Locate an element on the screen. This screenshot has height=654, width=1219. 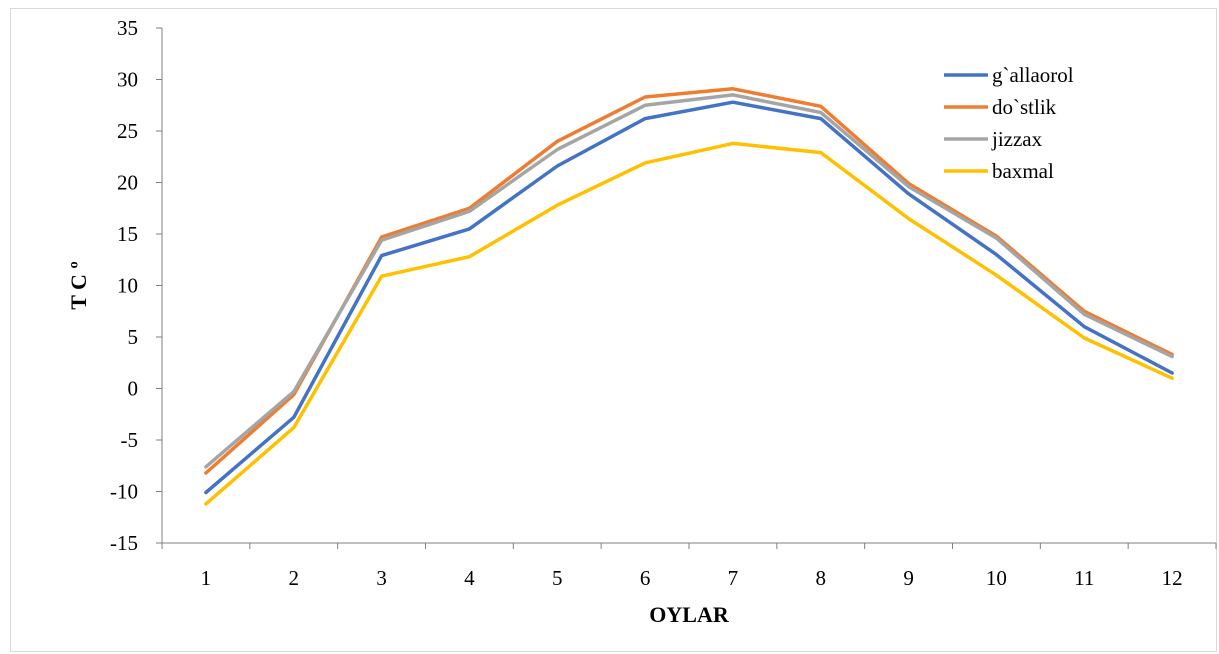
legend-label: g`allaorol is located at coordinates (1033, 75).